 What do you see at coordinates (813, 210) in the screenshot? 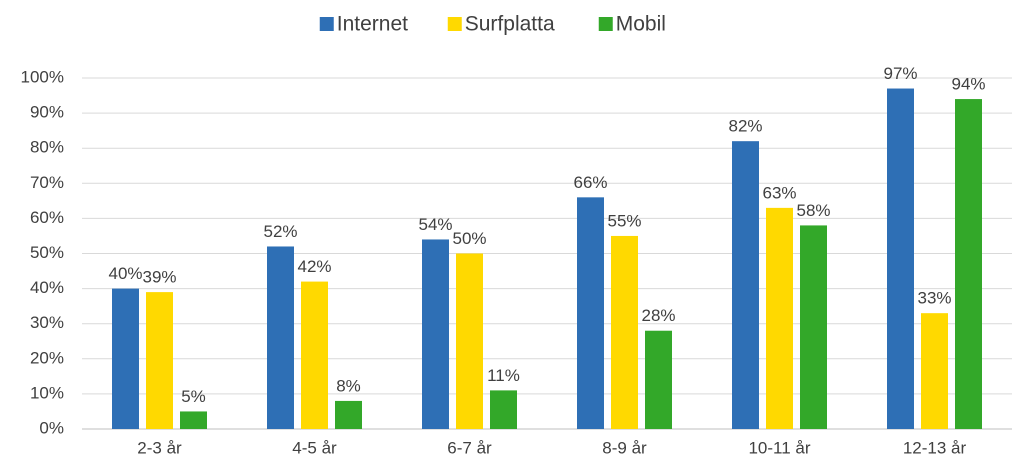
I see `value-label: 58%` at bounding box center [813, 210].